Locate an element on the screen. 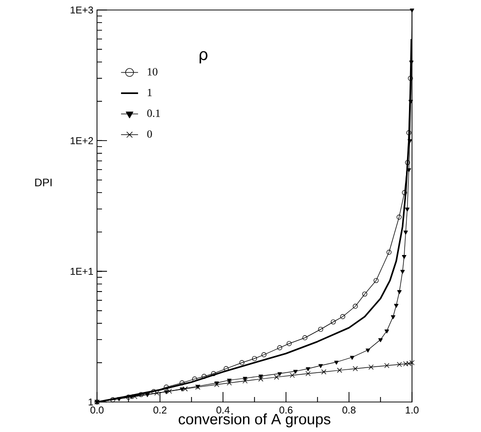  y-tick-label: 1 is located at coordinates (90, 402).